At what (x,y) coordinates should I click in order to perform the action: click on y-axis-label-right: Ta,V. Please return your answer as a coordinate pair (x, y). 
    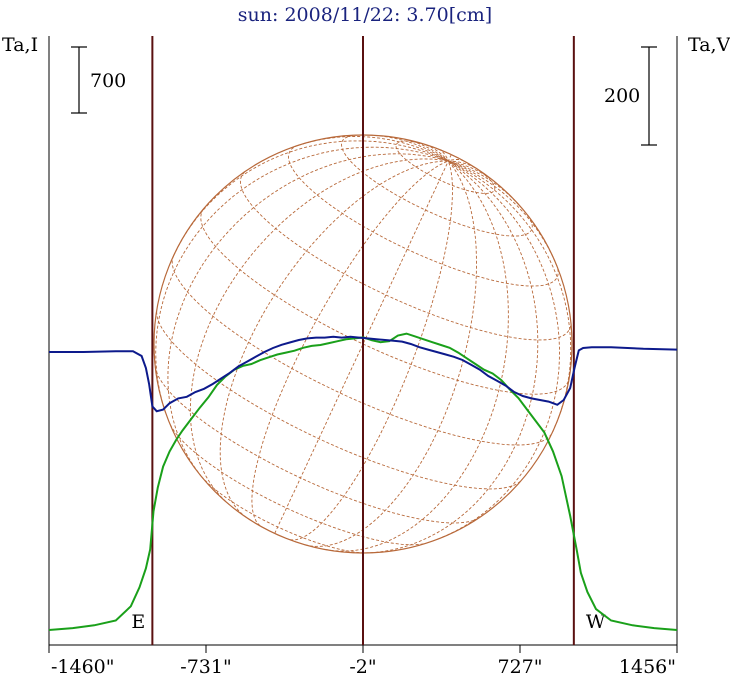
    Looking at the image, I should click on (709, 45).